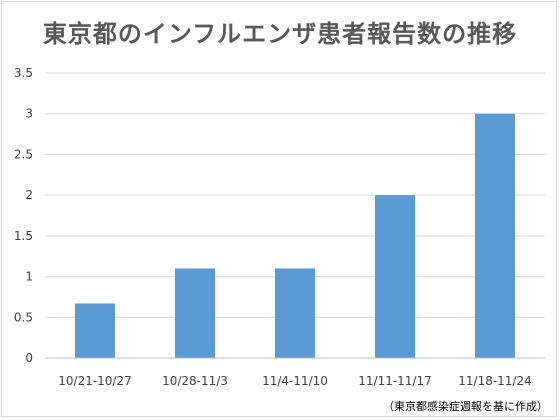 Image resolution: width=560 pixels, height=420 pixels. Describe the element at coordinates (23, 215) in the screenshot. I see `y-axis-ticks: 0 0.5 1 1.5 2 2.5 3 3.5` at that location.